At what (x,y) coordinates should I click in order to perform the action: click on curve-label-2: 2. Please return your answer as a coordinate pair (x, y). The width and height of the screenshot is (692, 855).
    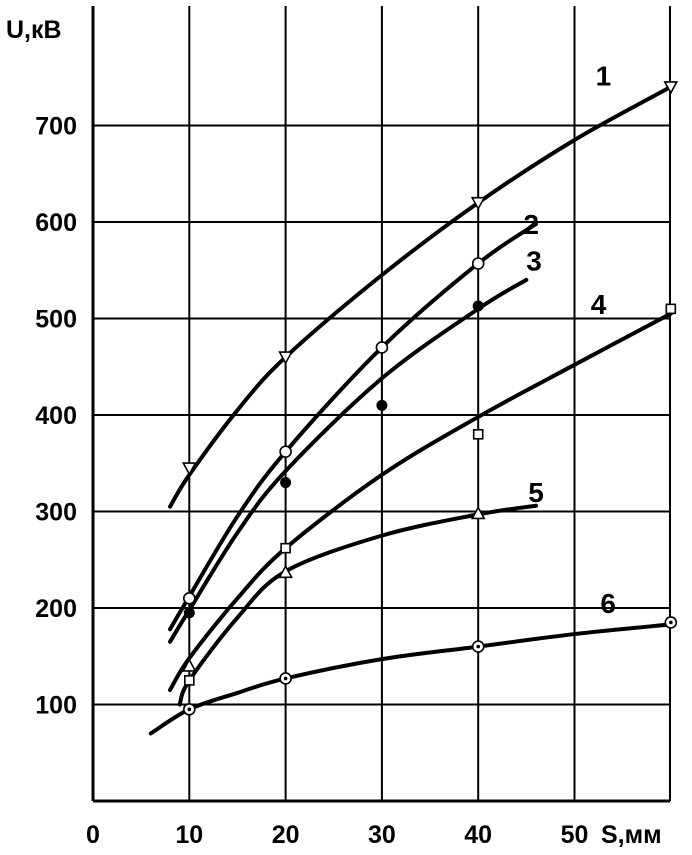
    Looking at the image, I should click on (531, 224).